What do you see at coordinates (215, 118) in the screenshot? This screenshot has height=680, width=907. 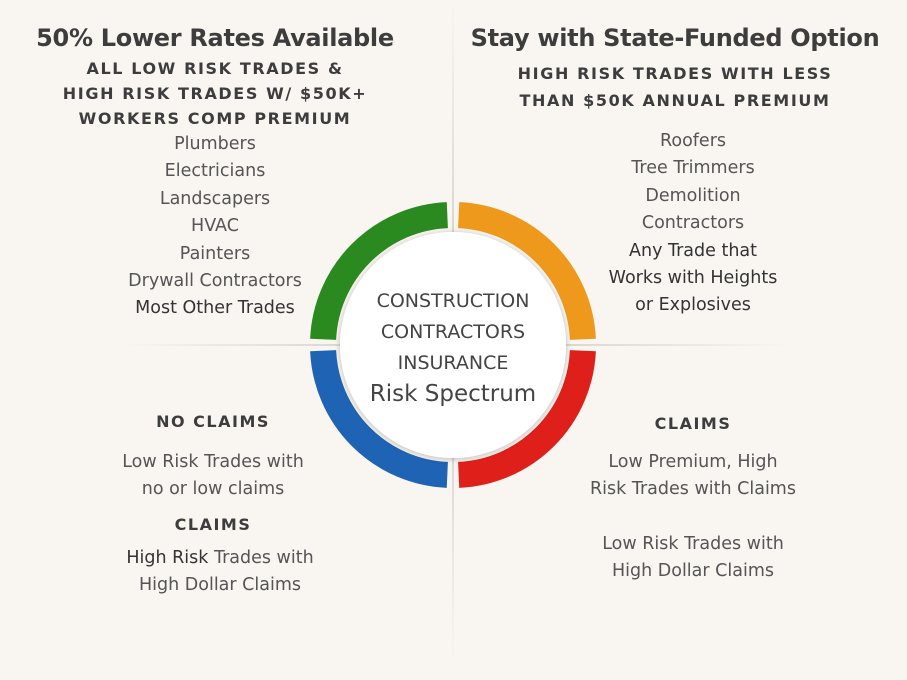 I see `subtitle-line: WORKERS COMP PREMIUM` at bounding box center [215, 118].